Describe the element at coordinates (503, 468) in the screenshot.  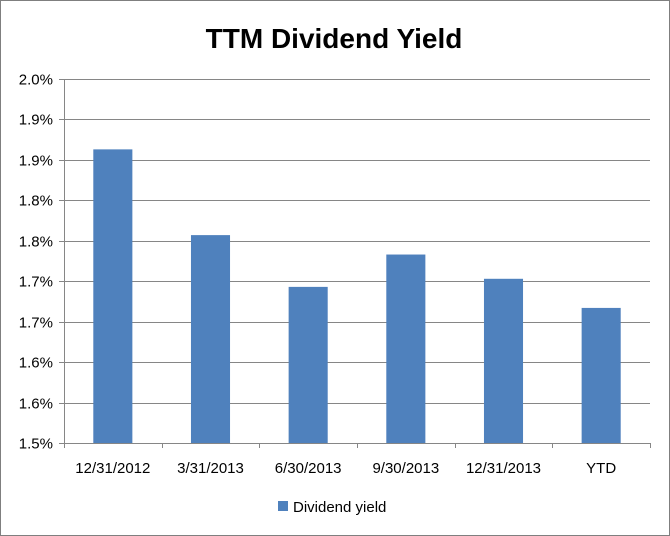
I see `x-tick-label: 12/31/2013` at that location.